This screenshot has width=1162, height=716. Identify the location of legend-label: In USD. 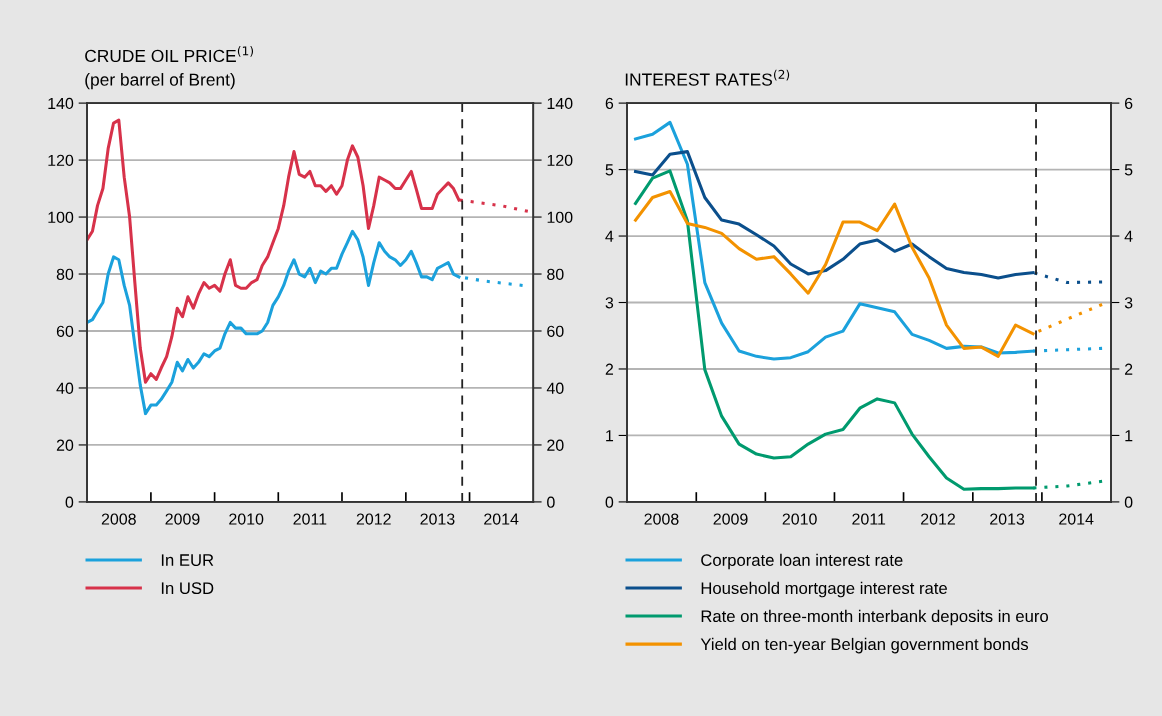
(187, 588).